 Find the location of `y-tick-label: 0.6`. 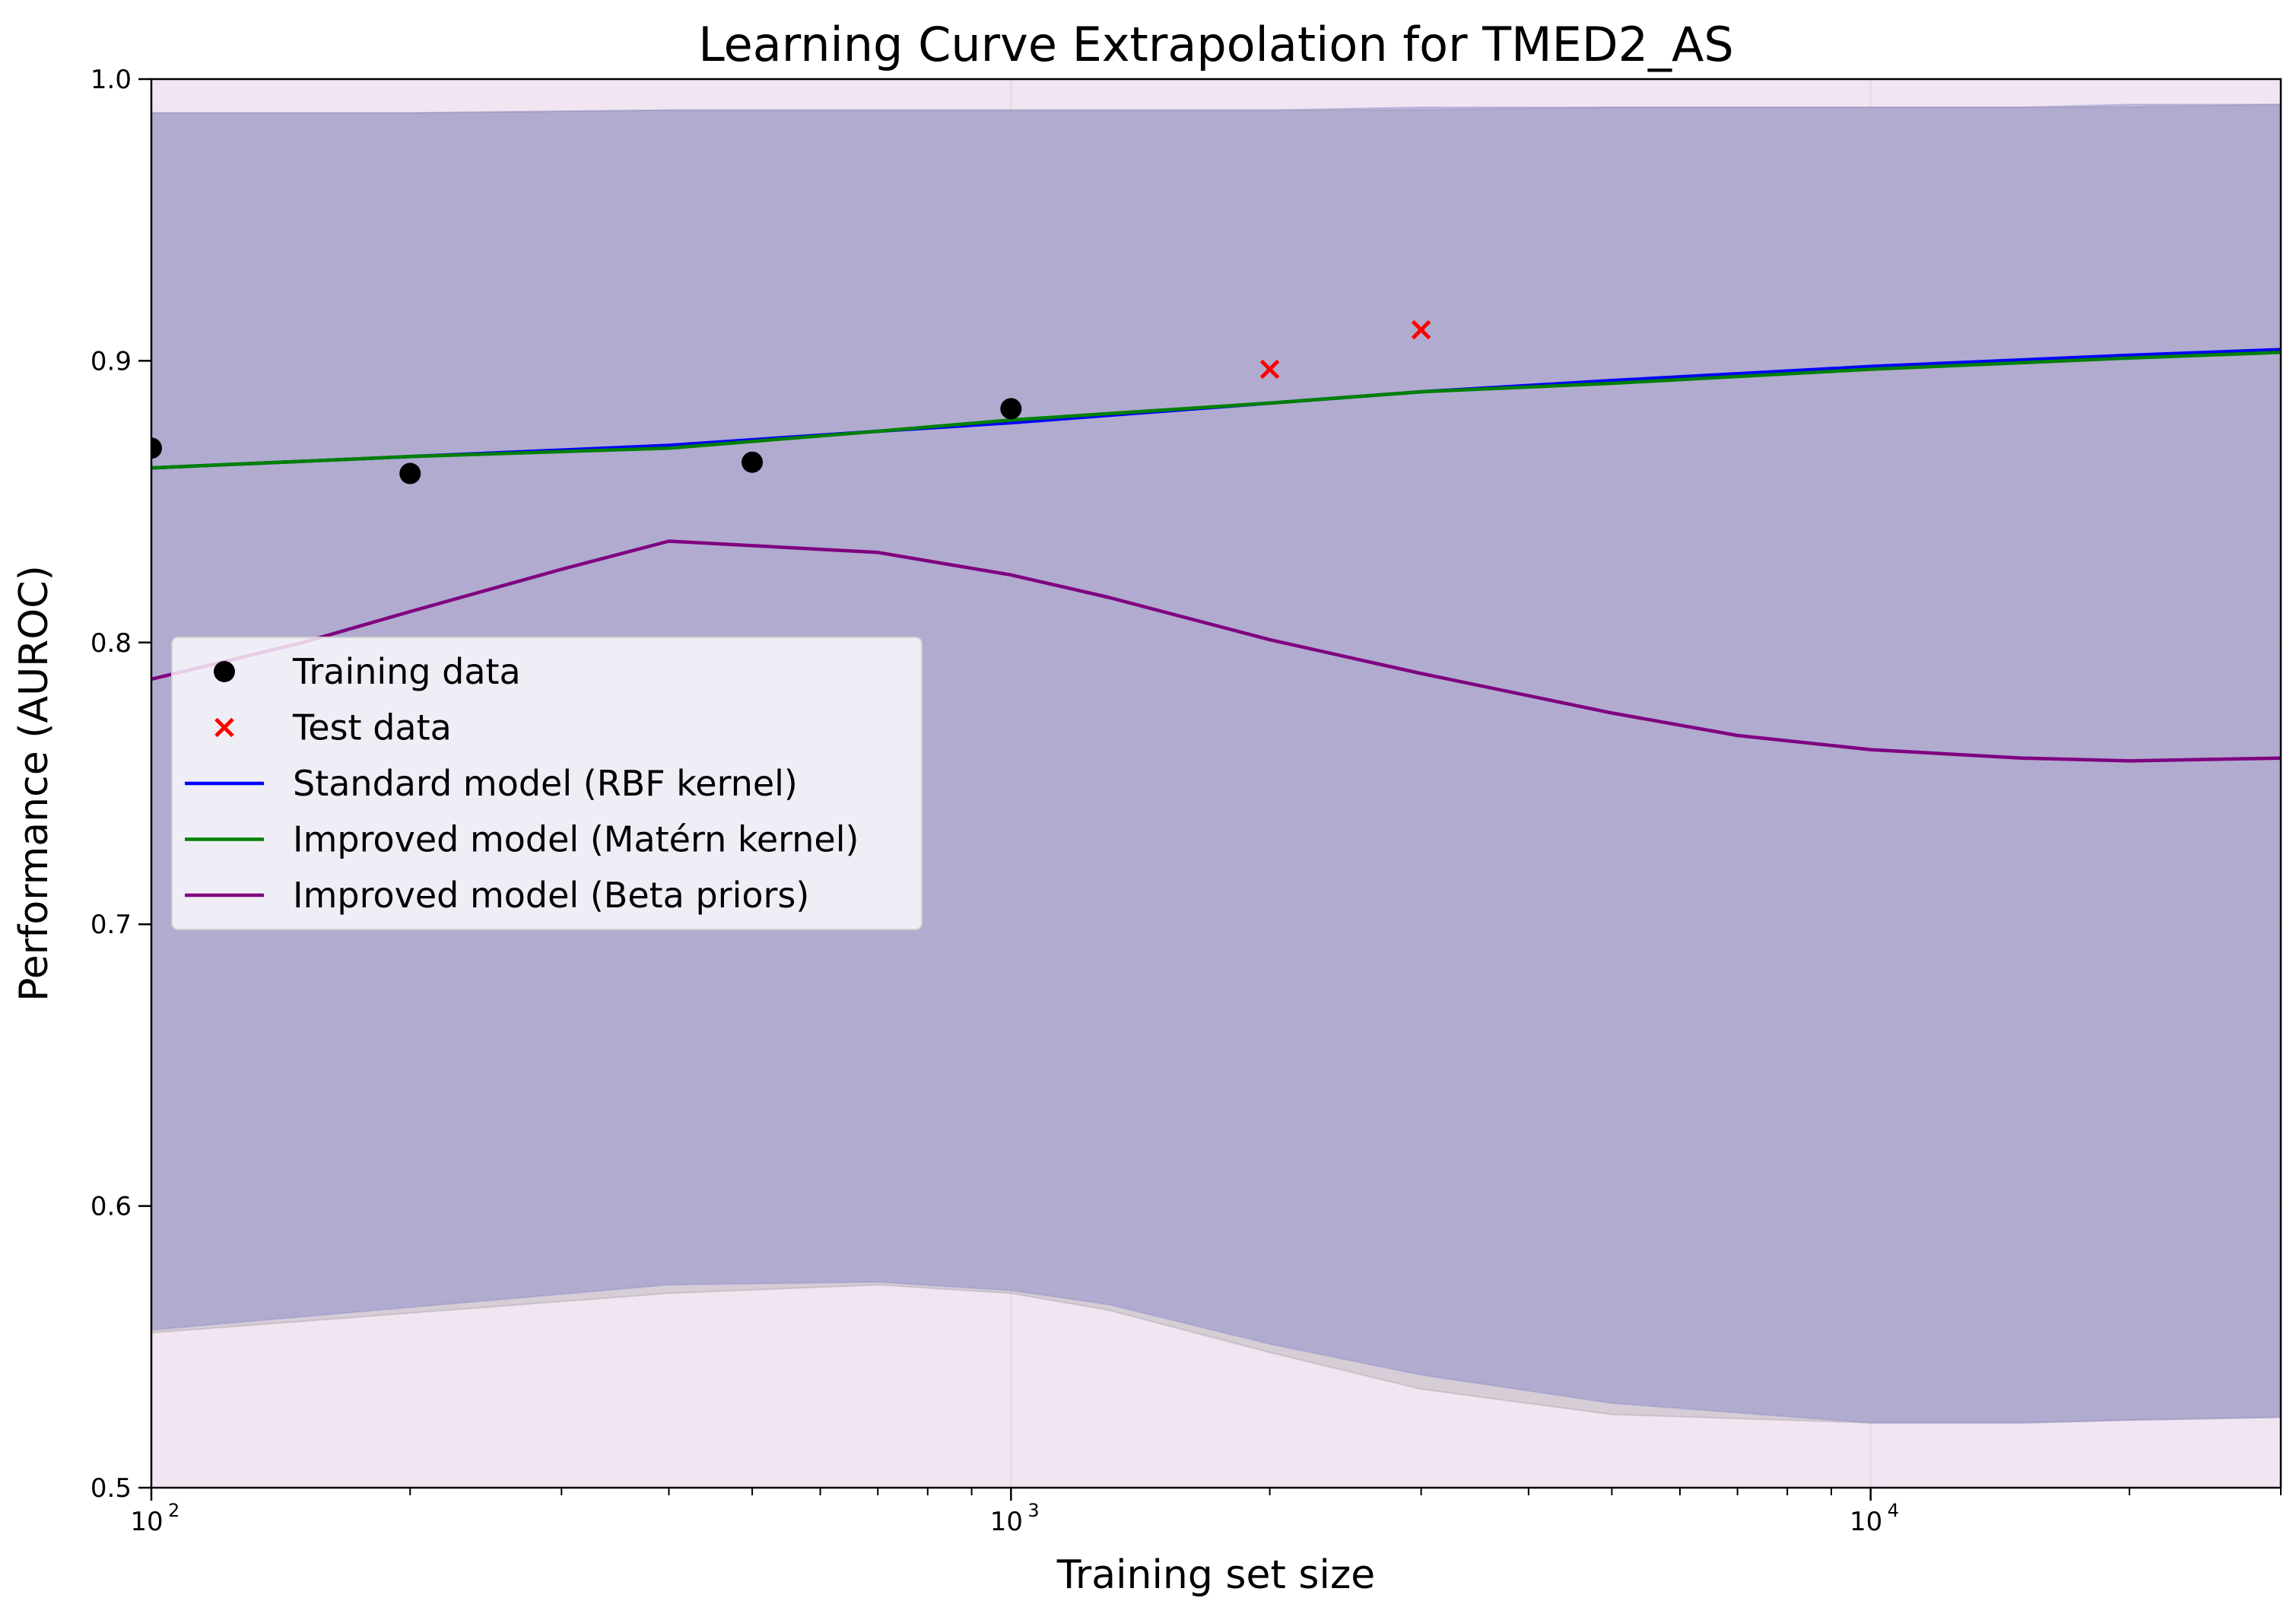

y-tick-label: 0.6 is located at coordinates (112, 1207).